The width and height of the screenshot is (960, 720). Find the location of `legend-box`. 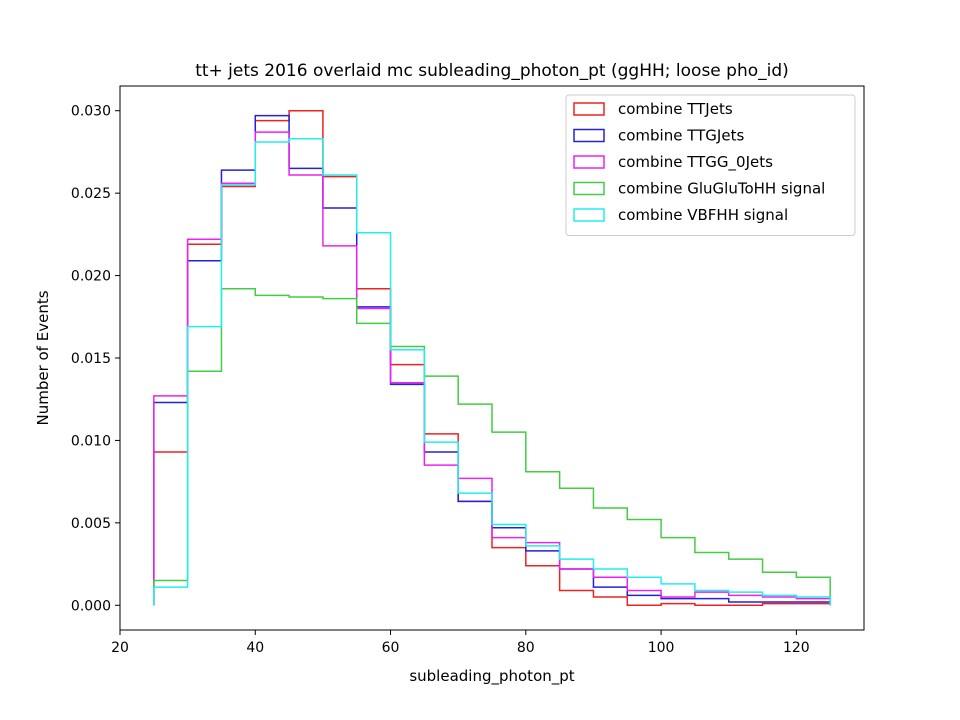

legend-box is located at coordinates (710, 165).